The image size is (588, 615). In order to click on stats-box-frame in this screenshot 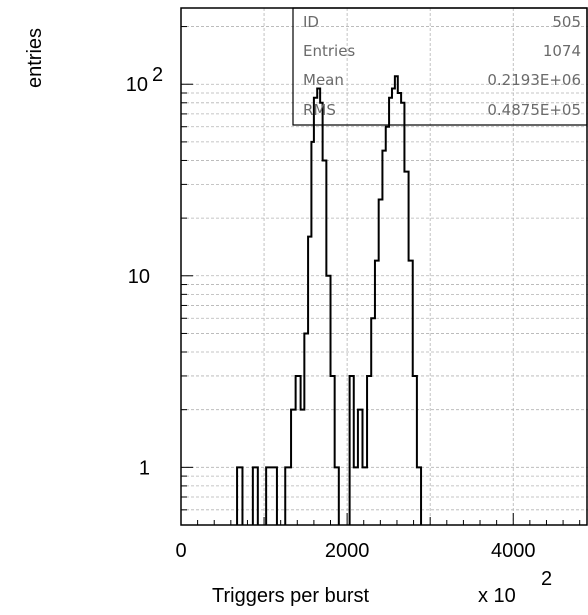, I will do `click(440, 66)`.